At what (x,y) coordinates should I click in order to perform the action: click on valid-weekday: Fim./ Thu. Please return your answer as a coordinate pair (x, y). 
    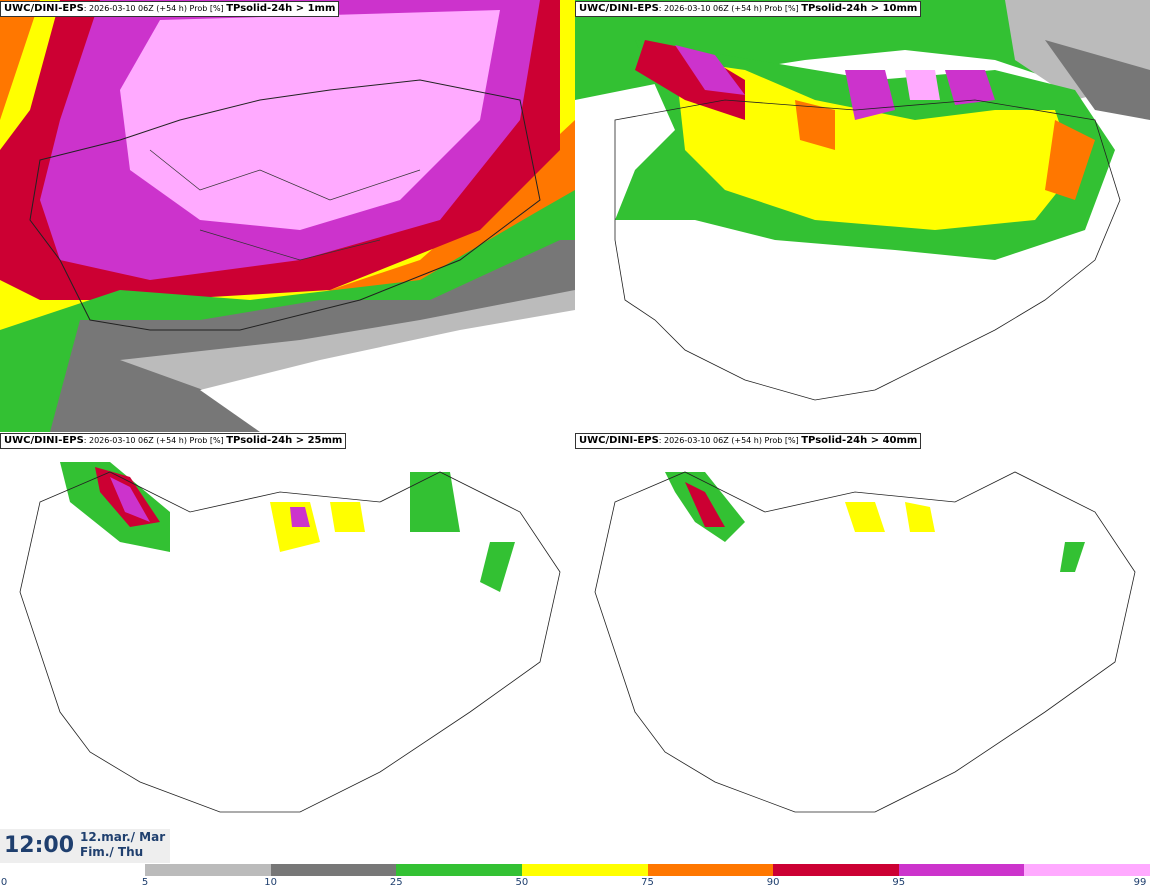
    Looking at the image, I should click on (112, 852).